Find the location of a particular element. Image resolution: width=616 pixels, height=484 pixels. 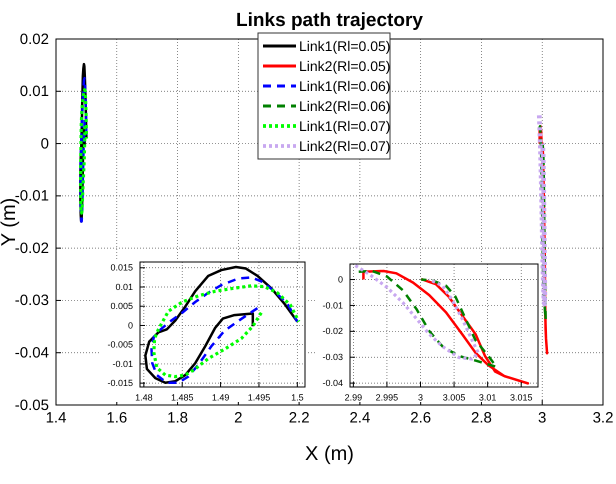

x-tick-label: 1.495 is located at coordinates (259, 397).